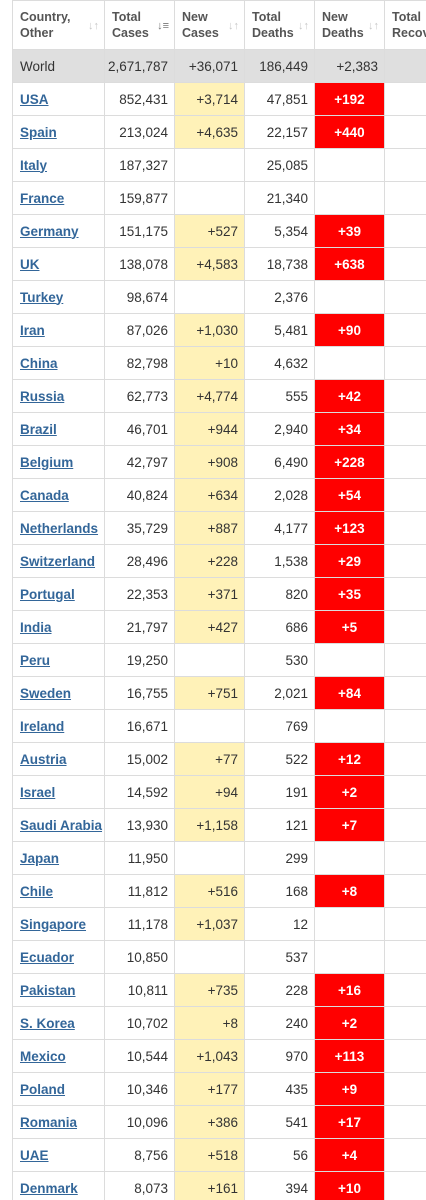  I want to click on header-new-deaths: New Deaths ↓↑, so click(349, 25).